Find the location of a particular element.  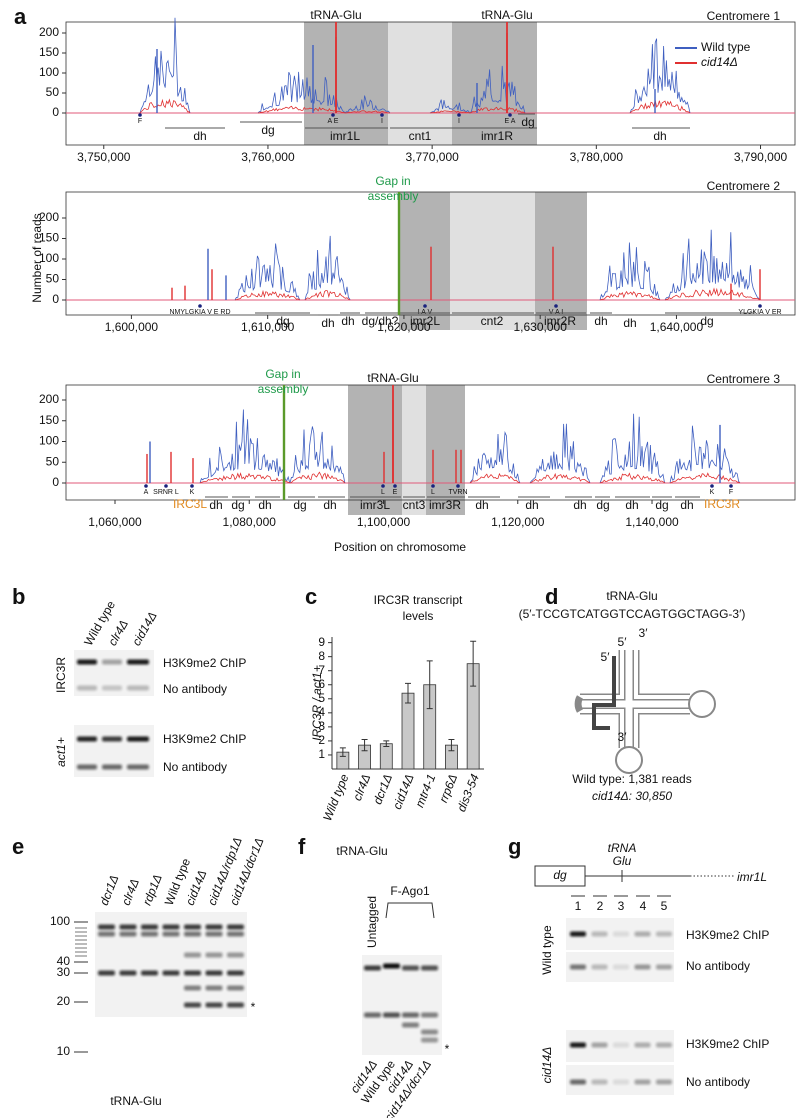

lane-label: clr4Δ is located at coordinates (130, 892).